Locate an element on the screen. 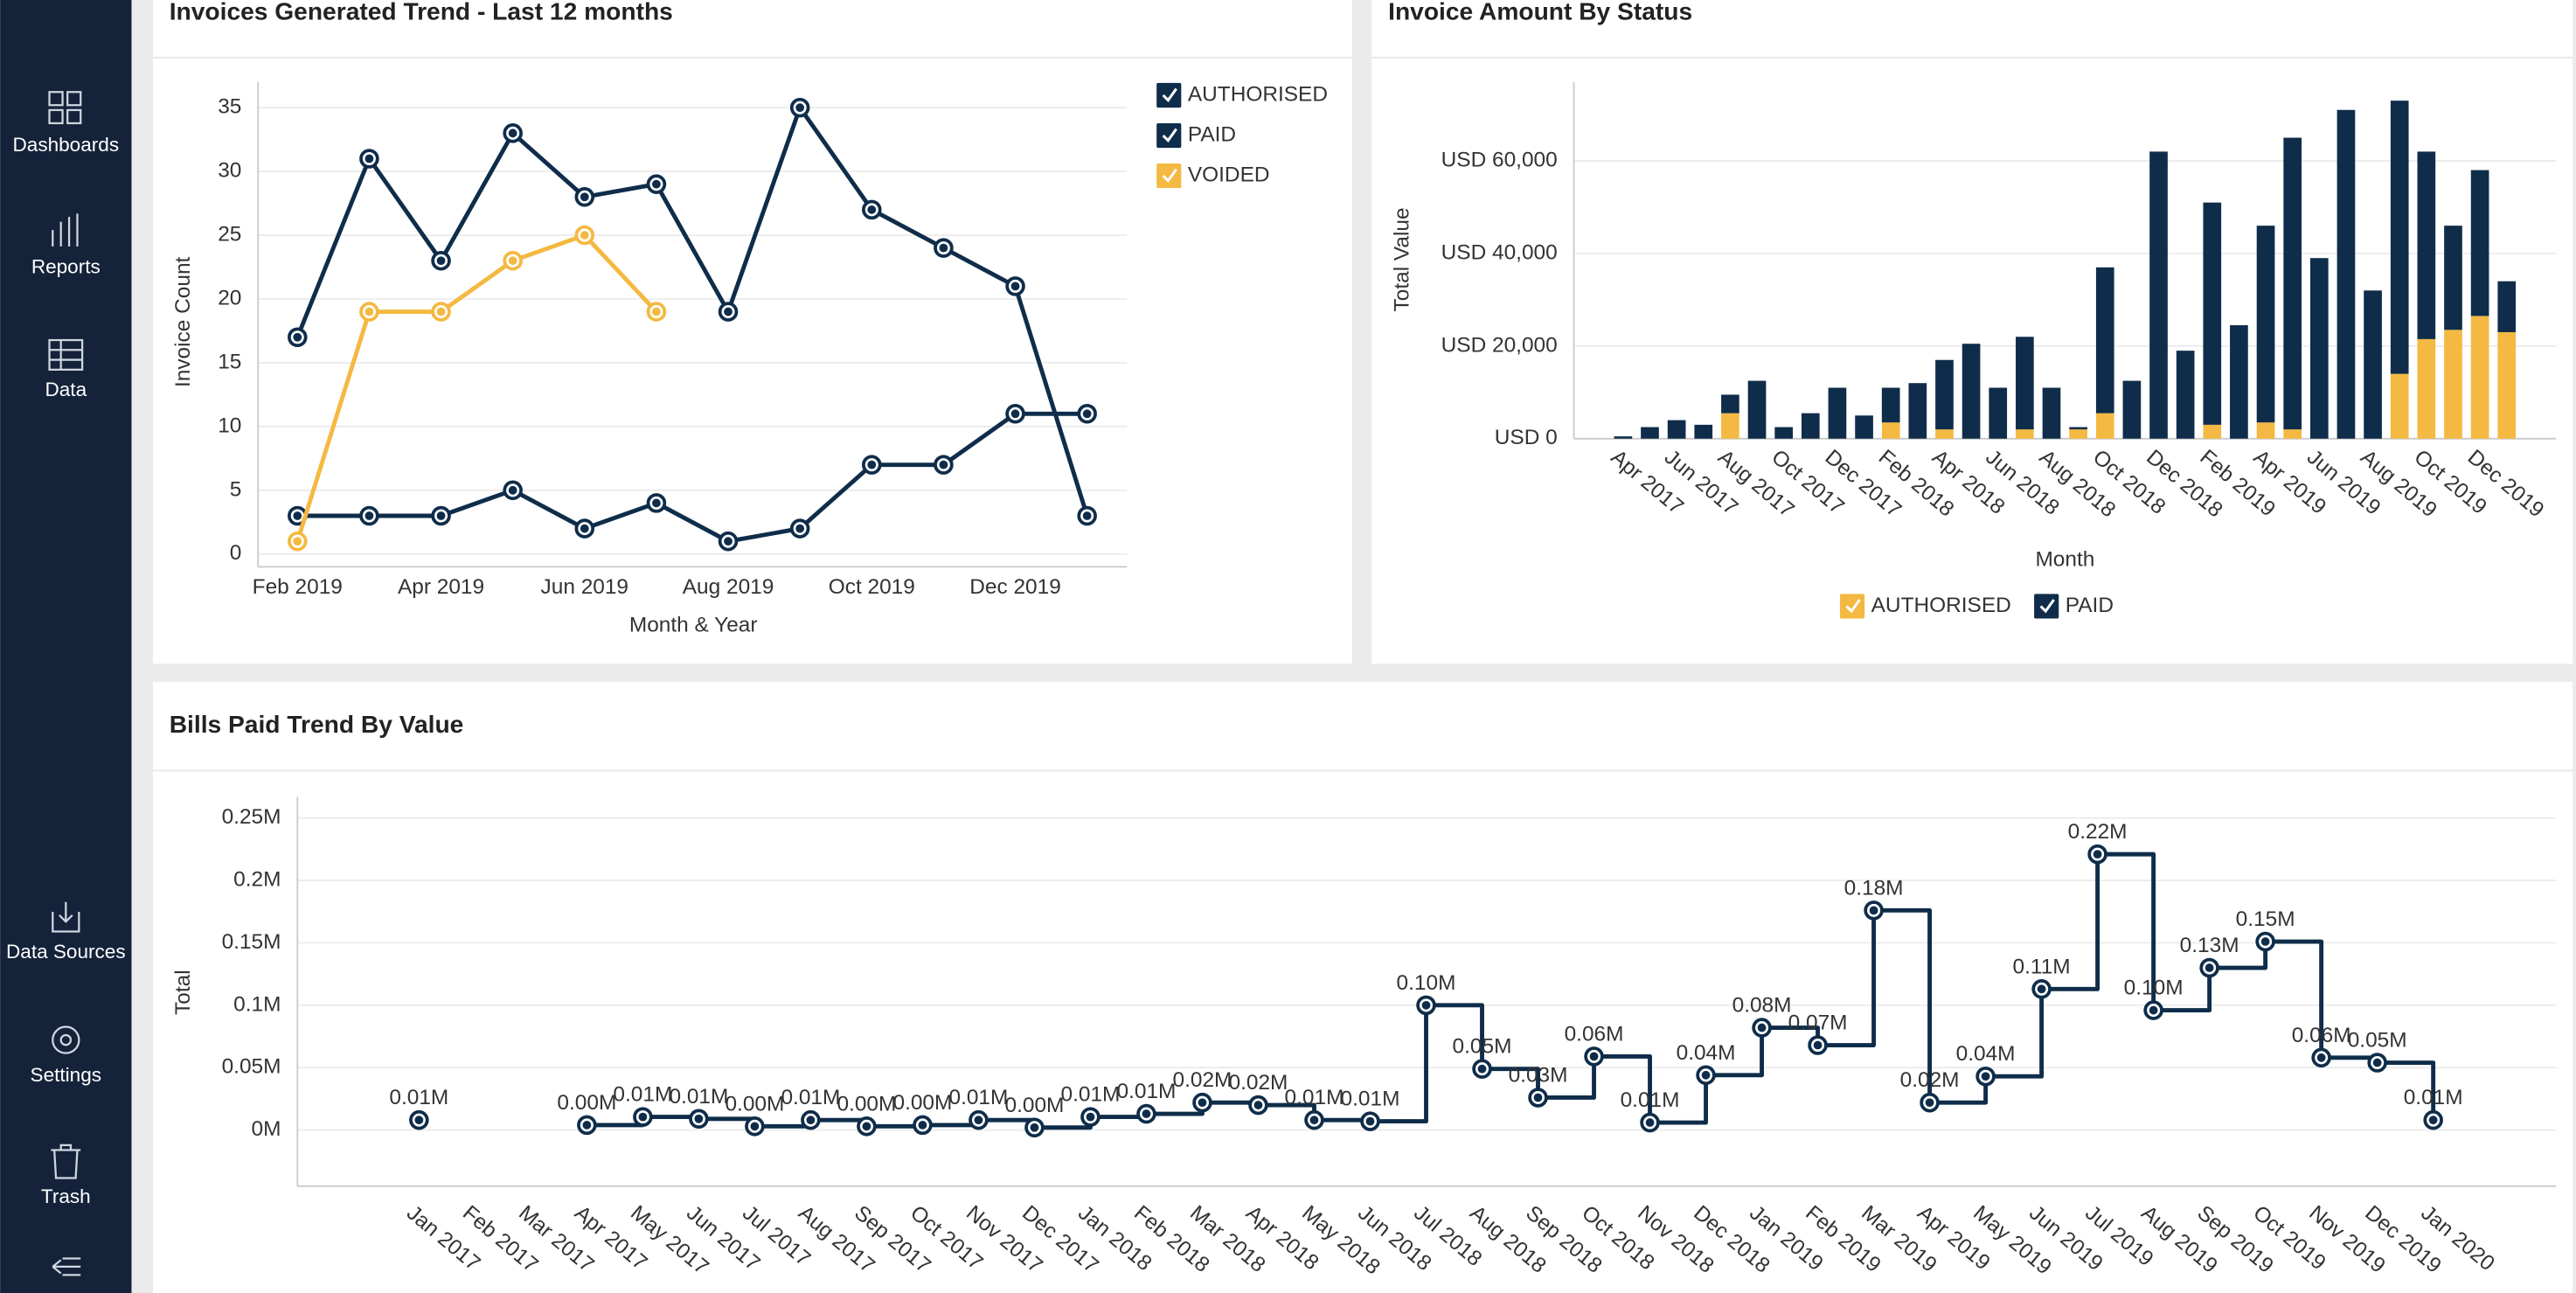  y-tick-label: 0.1M is located at coordinates (257, 1004).